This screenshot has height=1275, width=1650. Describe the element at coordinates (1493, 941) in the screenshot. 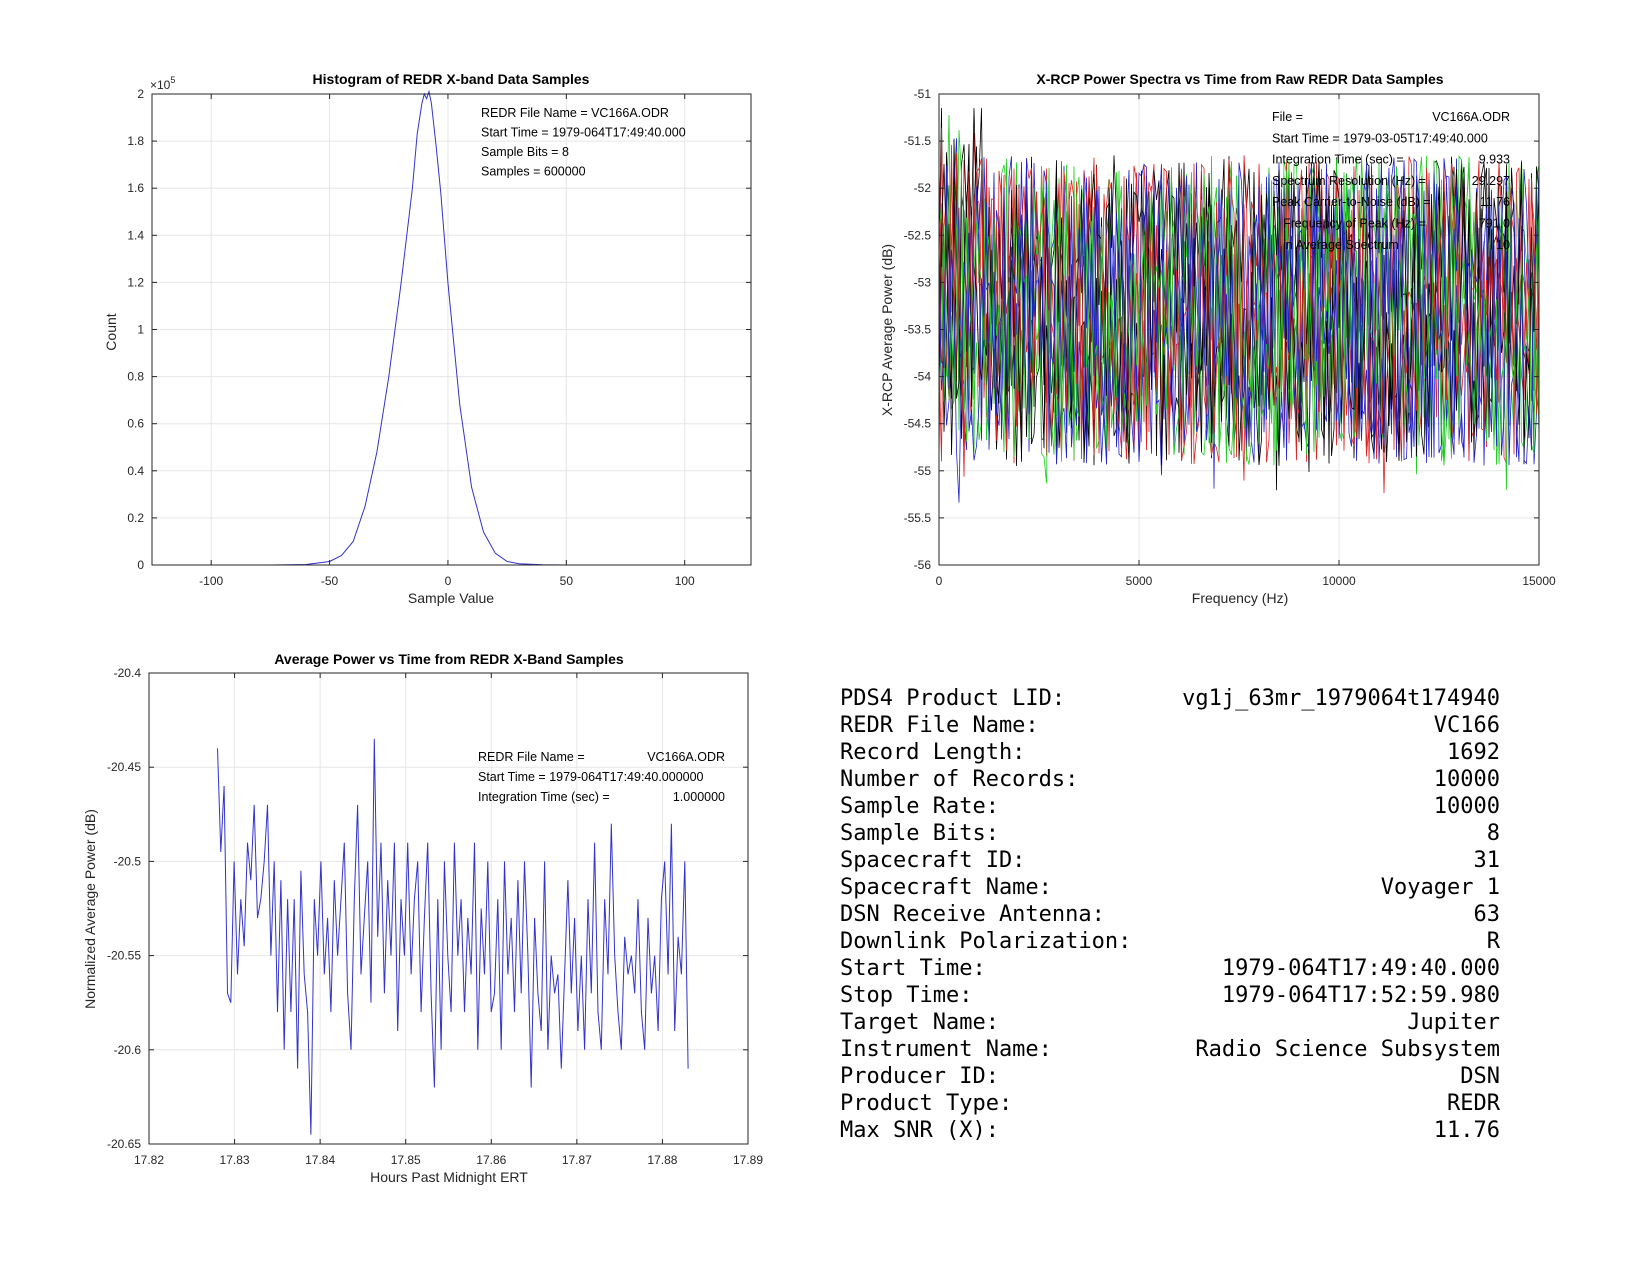

I see `info-value: R` at that location.